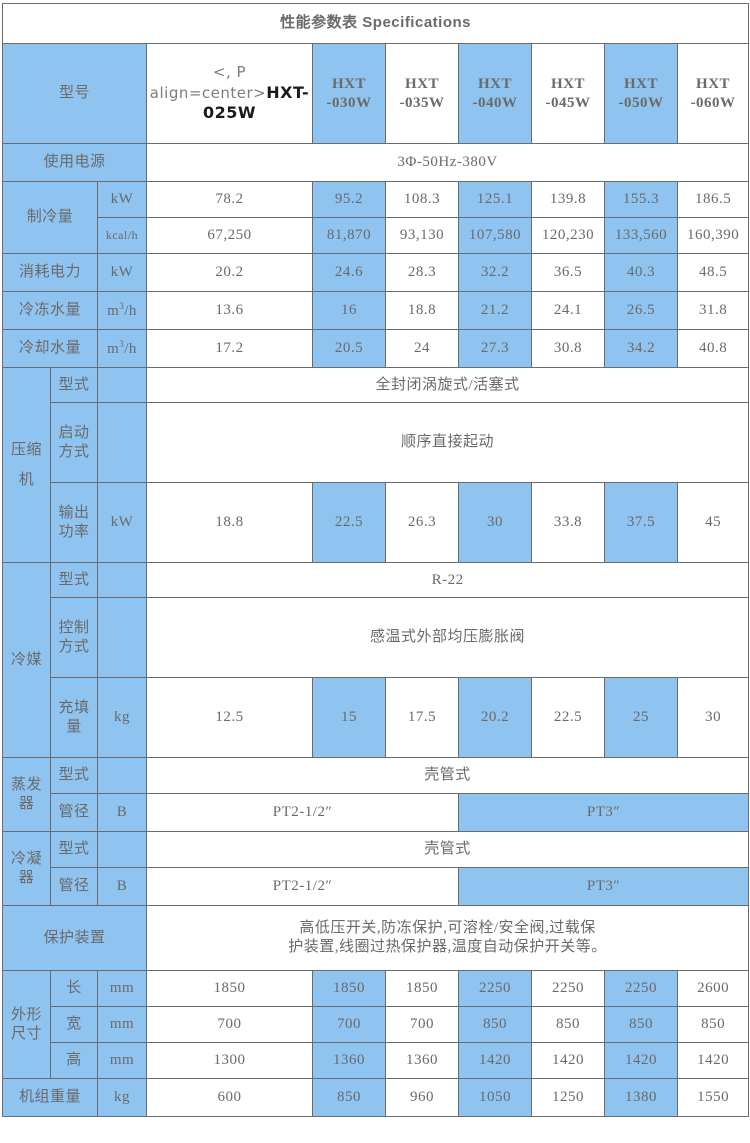 The width and height of the screenshot is (750, 1143). What do you see at coordinates (122, 775) in the screenshot?
I see `evaporator-type-unit` at bounding box center [122, 775].